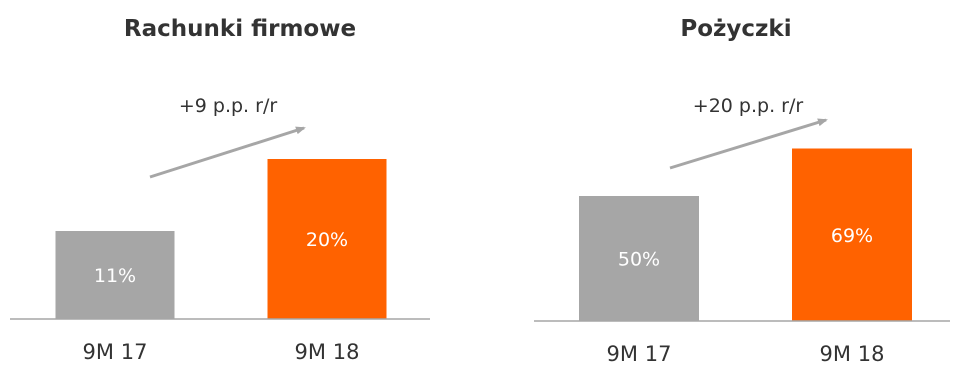 The image size is (953, 365). Describe the element at coordinates (748, 106) in the screenshot. I see `chart-right-annotation: +20 p.p. r/r` at that location.